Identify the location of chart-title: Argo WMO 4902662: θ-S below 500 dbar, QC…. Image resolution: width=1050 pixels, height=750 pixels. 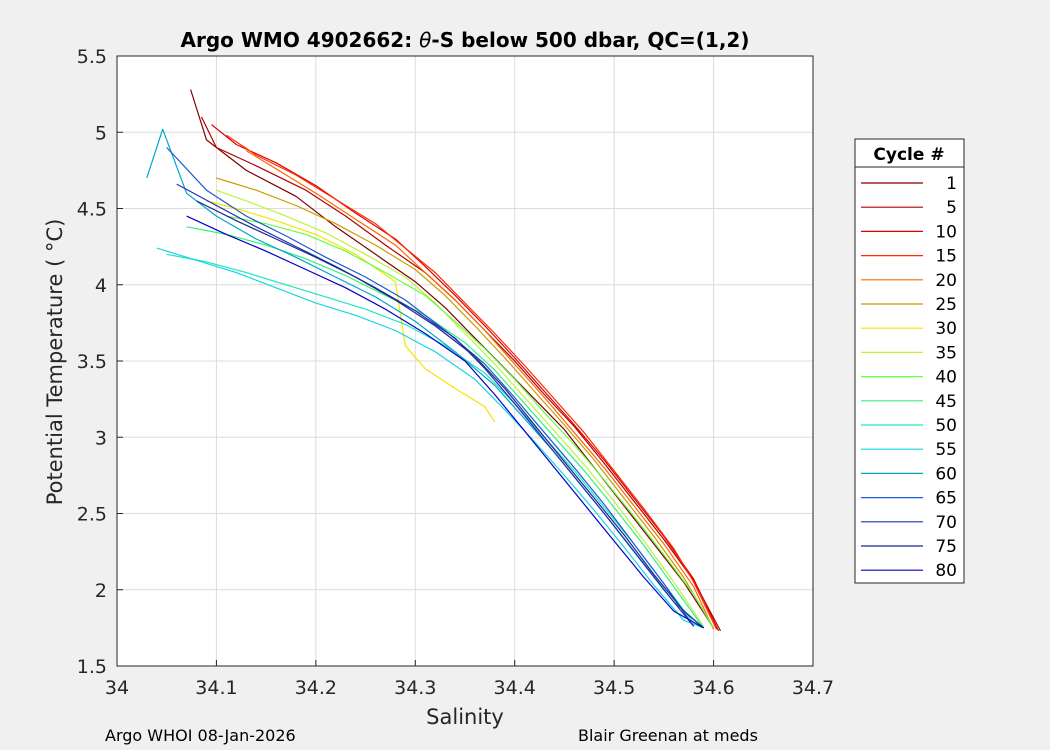
(465, 40).